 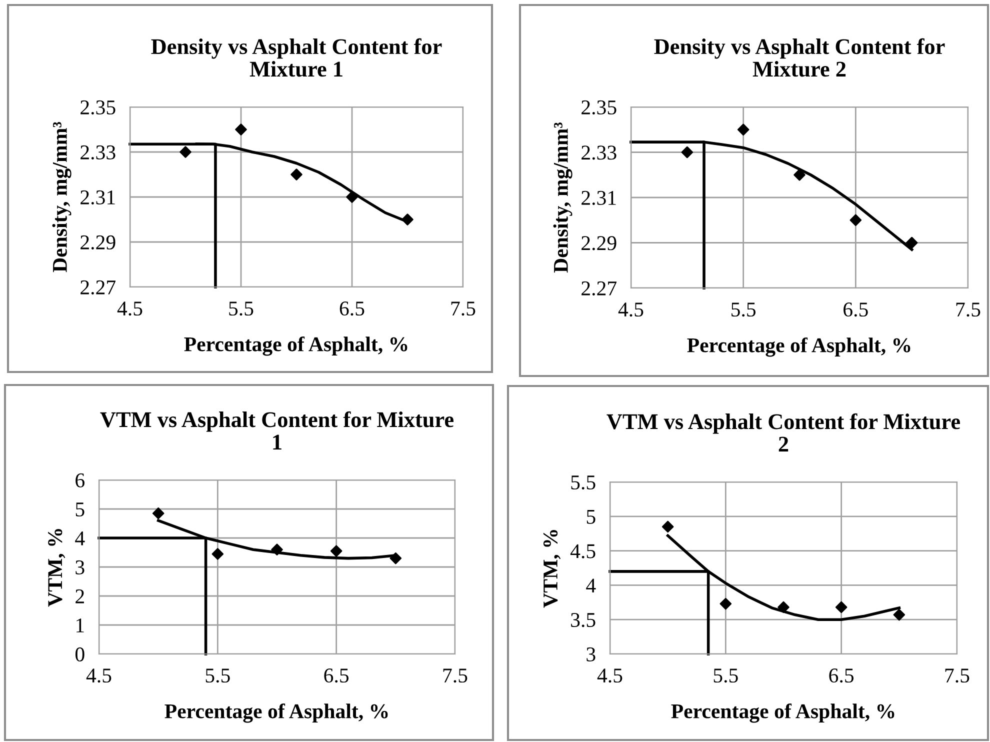 What do you see at coordinates (79, 654) in the screenshot?
I see `y-tick-label: 0` at bounding box center [79, 654].